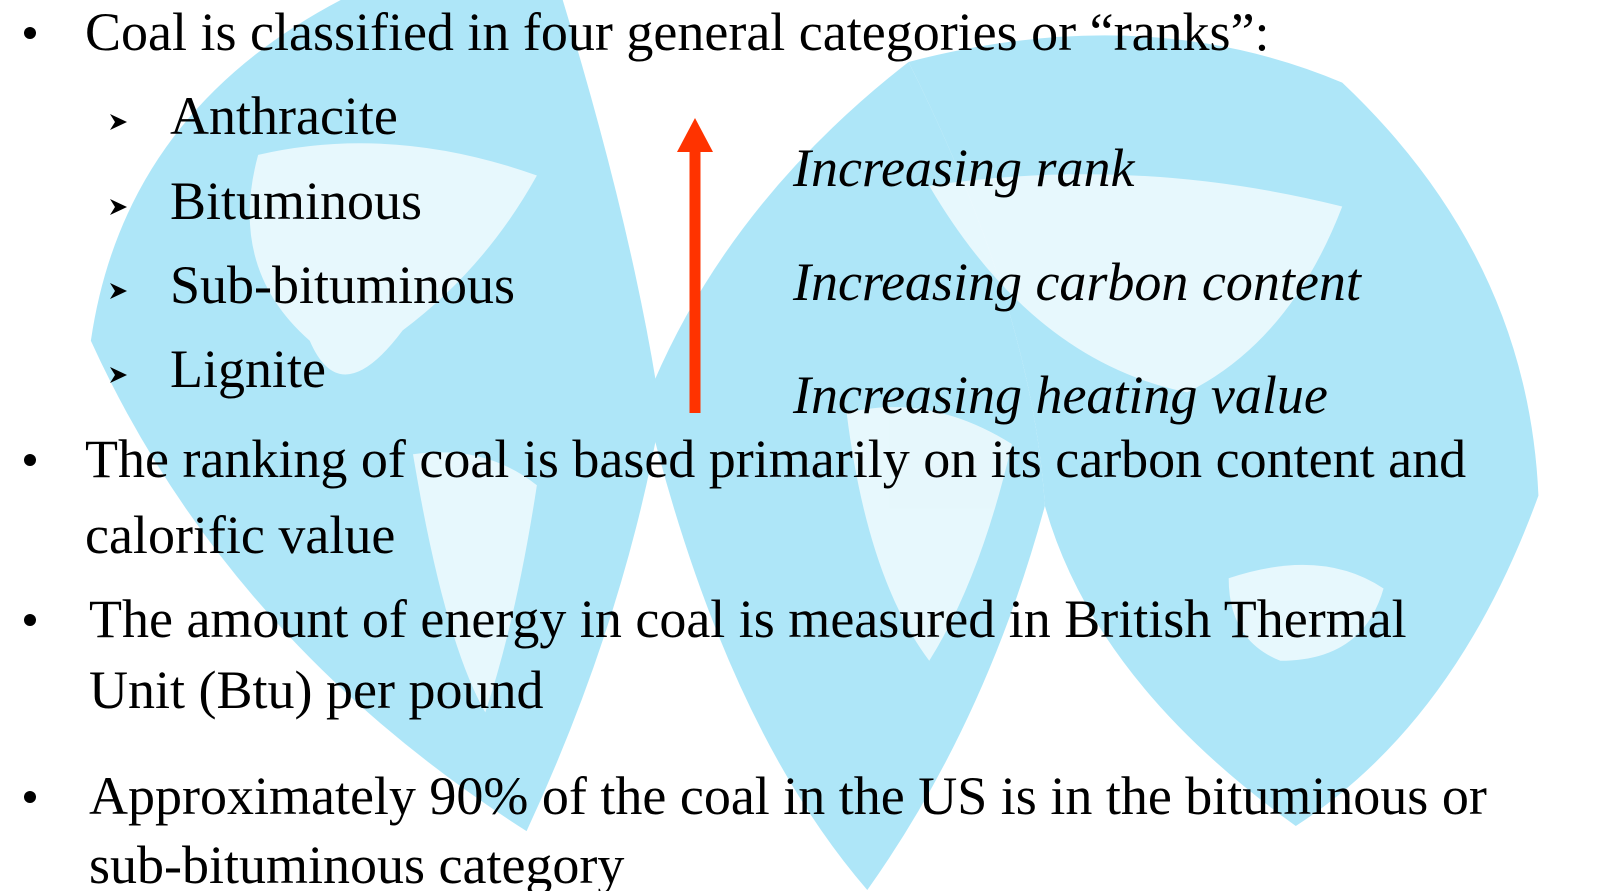 This screenshot has width=1619, height=891. What do you see at coordinates (248, 369) in the screenshot?
I see `sub-bullet-text: Lignite` at bounding box center [248, 369].